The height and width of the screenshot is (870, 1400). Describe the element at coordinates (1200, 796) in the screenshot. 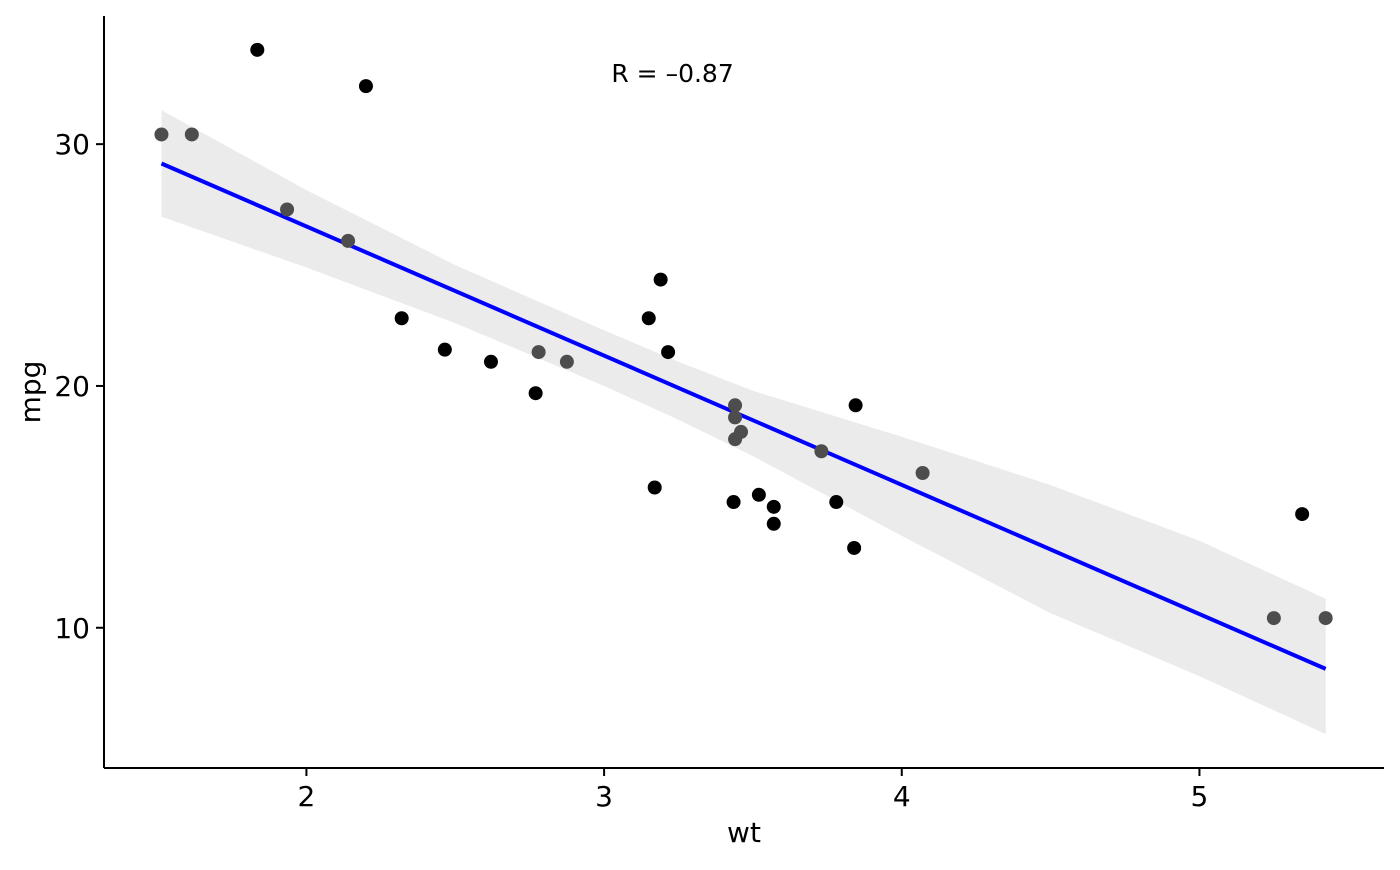

I see `x-tick-label: 5` at that location.